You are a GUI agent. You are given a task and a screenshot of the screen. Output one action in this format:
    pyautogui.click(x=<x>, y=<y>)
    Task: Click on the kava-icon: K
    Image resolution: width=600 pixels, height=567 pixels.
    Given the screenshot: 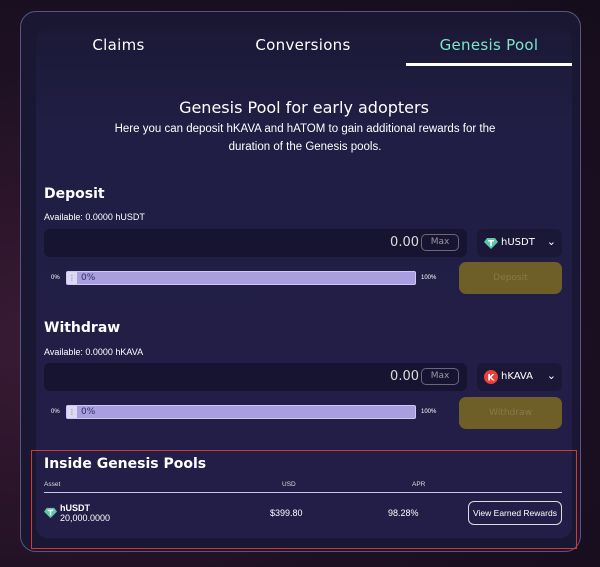 What is the action you would take?
    pyautogui.click(x=491, y=377)
    